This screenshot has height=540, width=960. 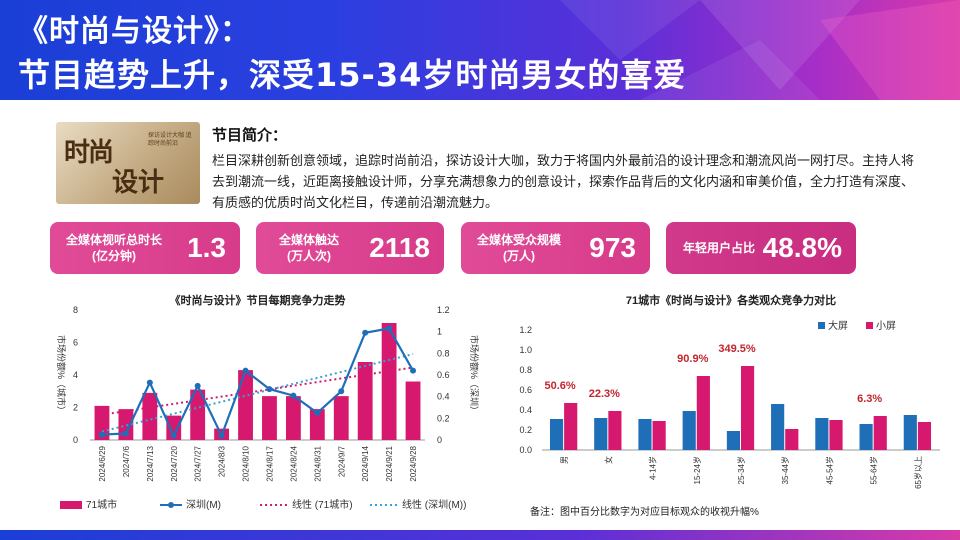 What do you see at coordinates (365, 463) in the screenshot?
I see `x-tick-label: 2024/9/14` at bounding box center [365, 463].